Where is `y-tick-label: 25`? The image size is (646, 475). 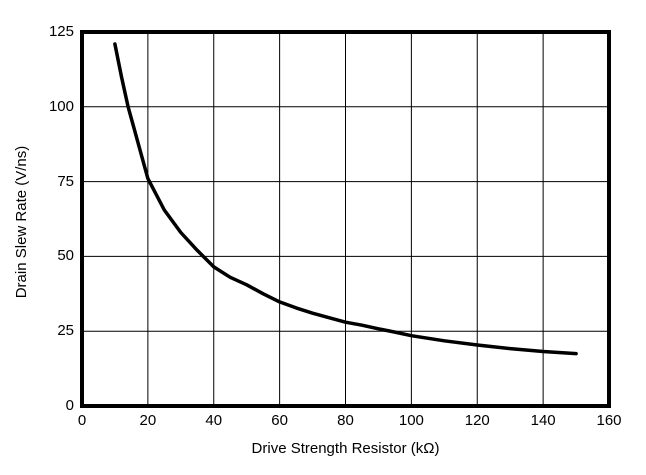 y-tick-label: 25 is located at coordinates (65, 331).